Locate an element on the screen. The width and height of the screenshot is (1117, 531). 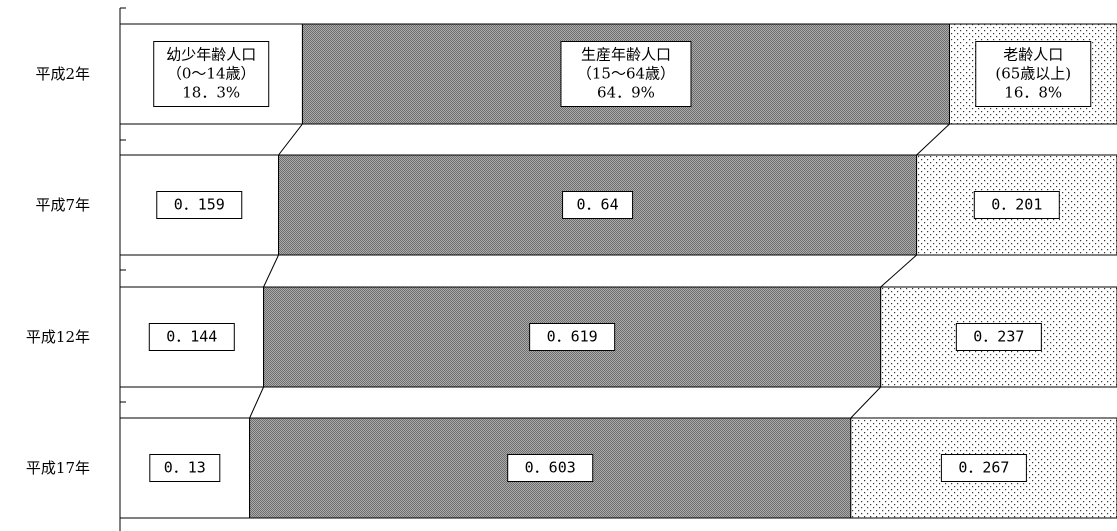
category-label-2: 平成12年 is located at coordinates (58, 337).